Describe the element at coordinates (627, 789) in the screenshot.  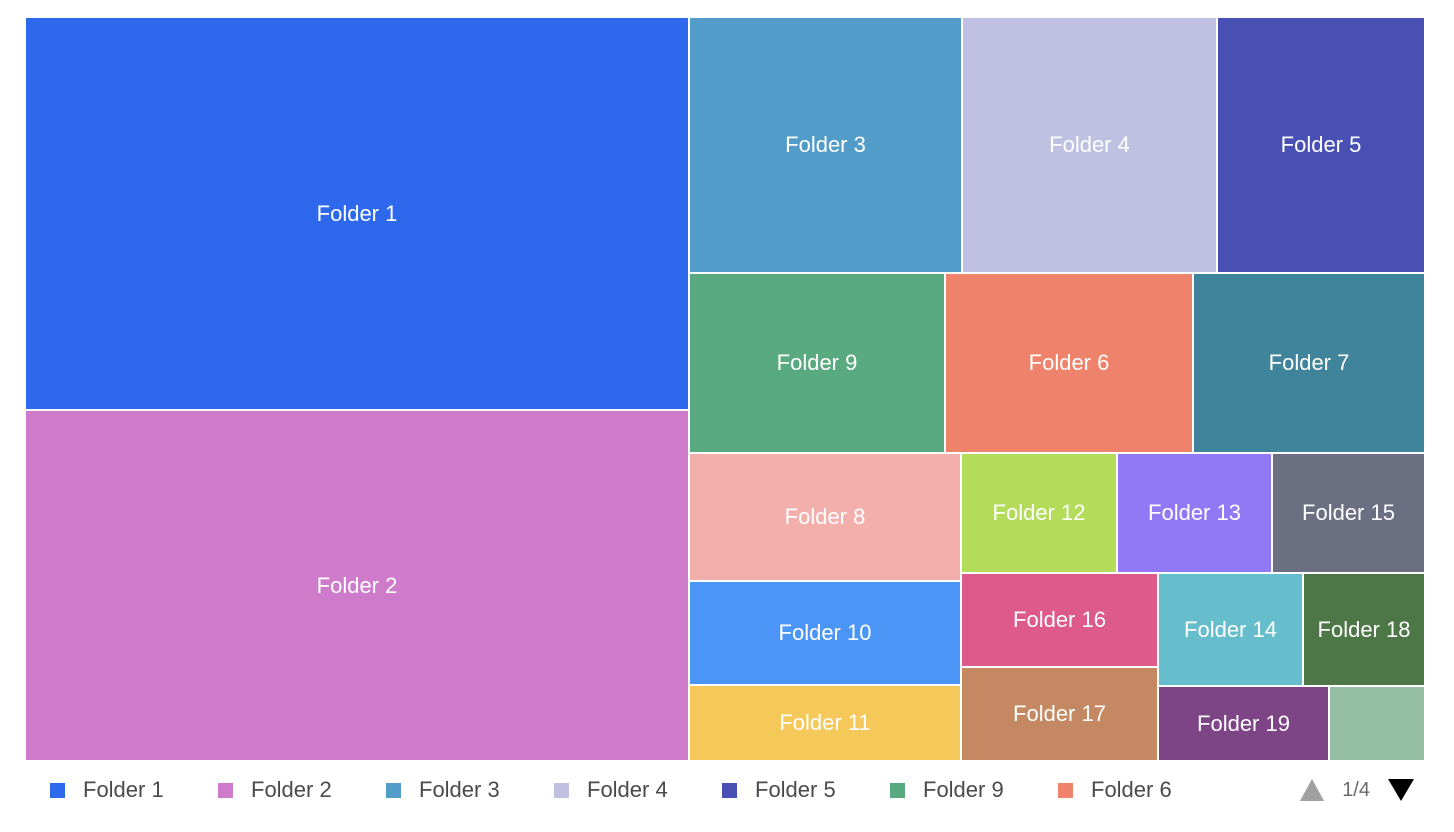
I see `legend-label: Folder 4` at that location.